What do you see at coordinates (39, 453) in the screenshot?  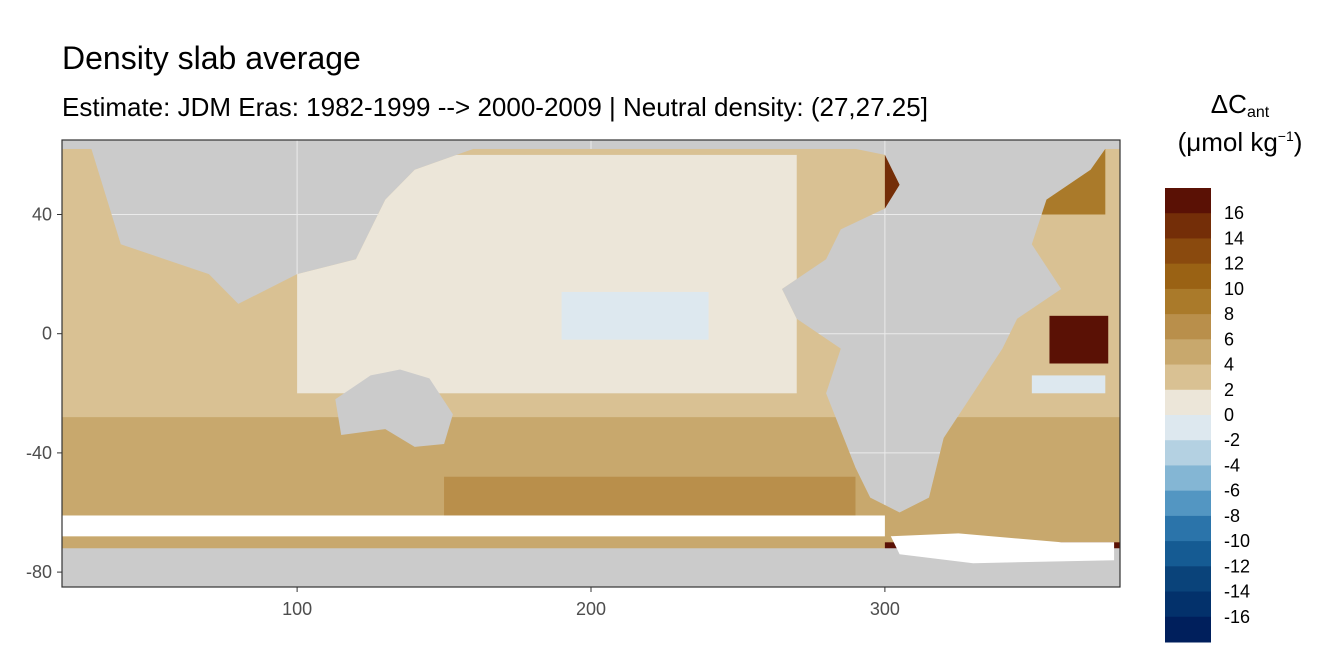 I see `y-tick-label-2: -40` at bounding box center [39, 453].